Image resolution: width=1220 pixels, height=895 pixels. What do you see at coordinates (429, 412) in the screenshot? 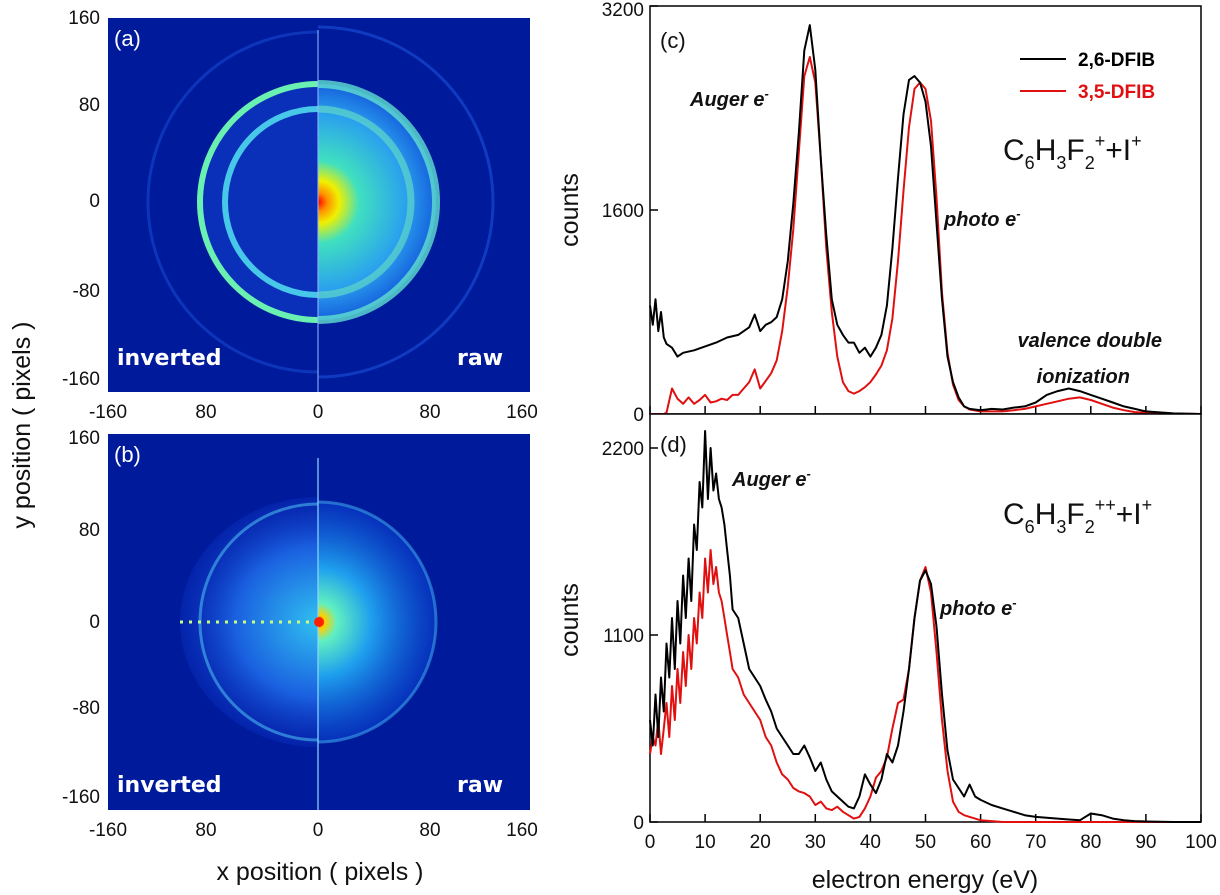
I see `a-xtick-80r: 80` at bounding box center [429, 412].